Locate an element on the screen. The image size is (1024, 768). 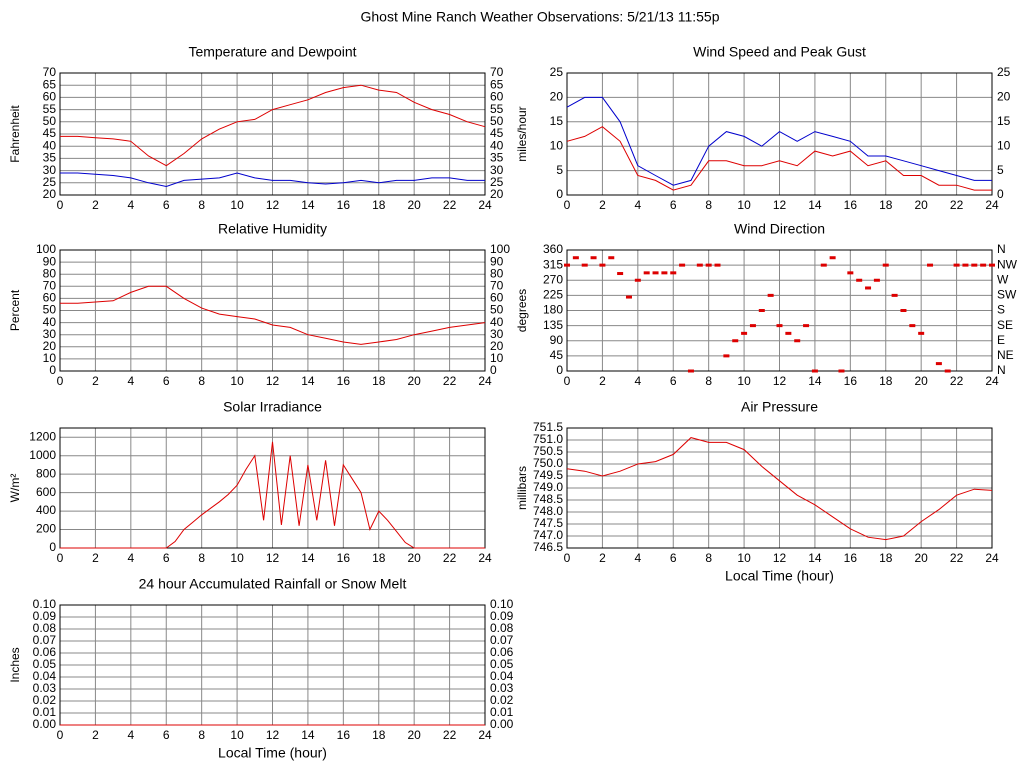
y-axis-label: millibars is located at coordinates (522, 488).